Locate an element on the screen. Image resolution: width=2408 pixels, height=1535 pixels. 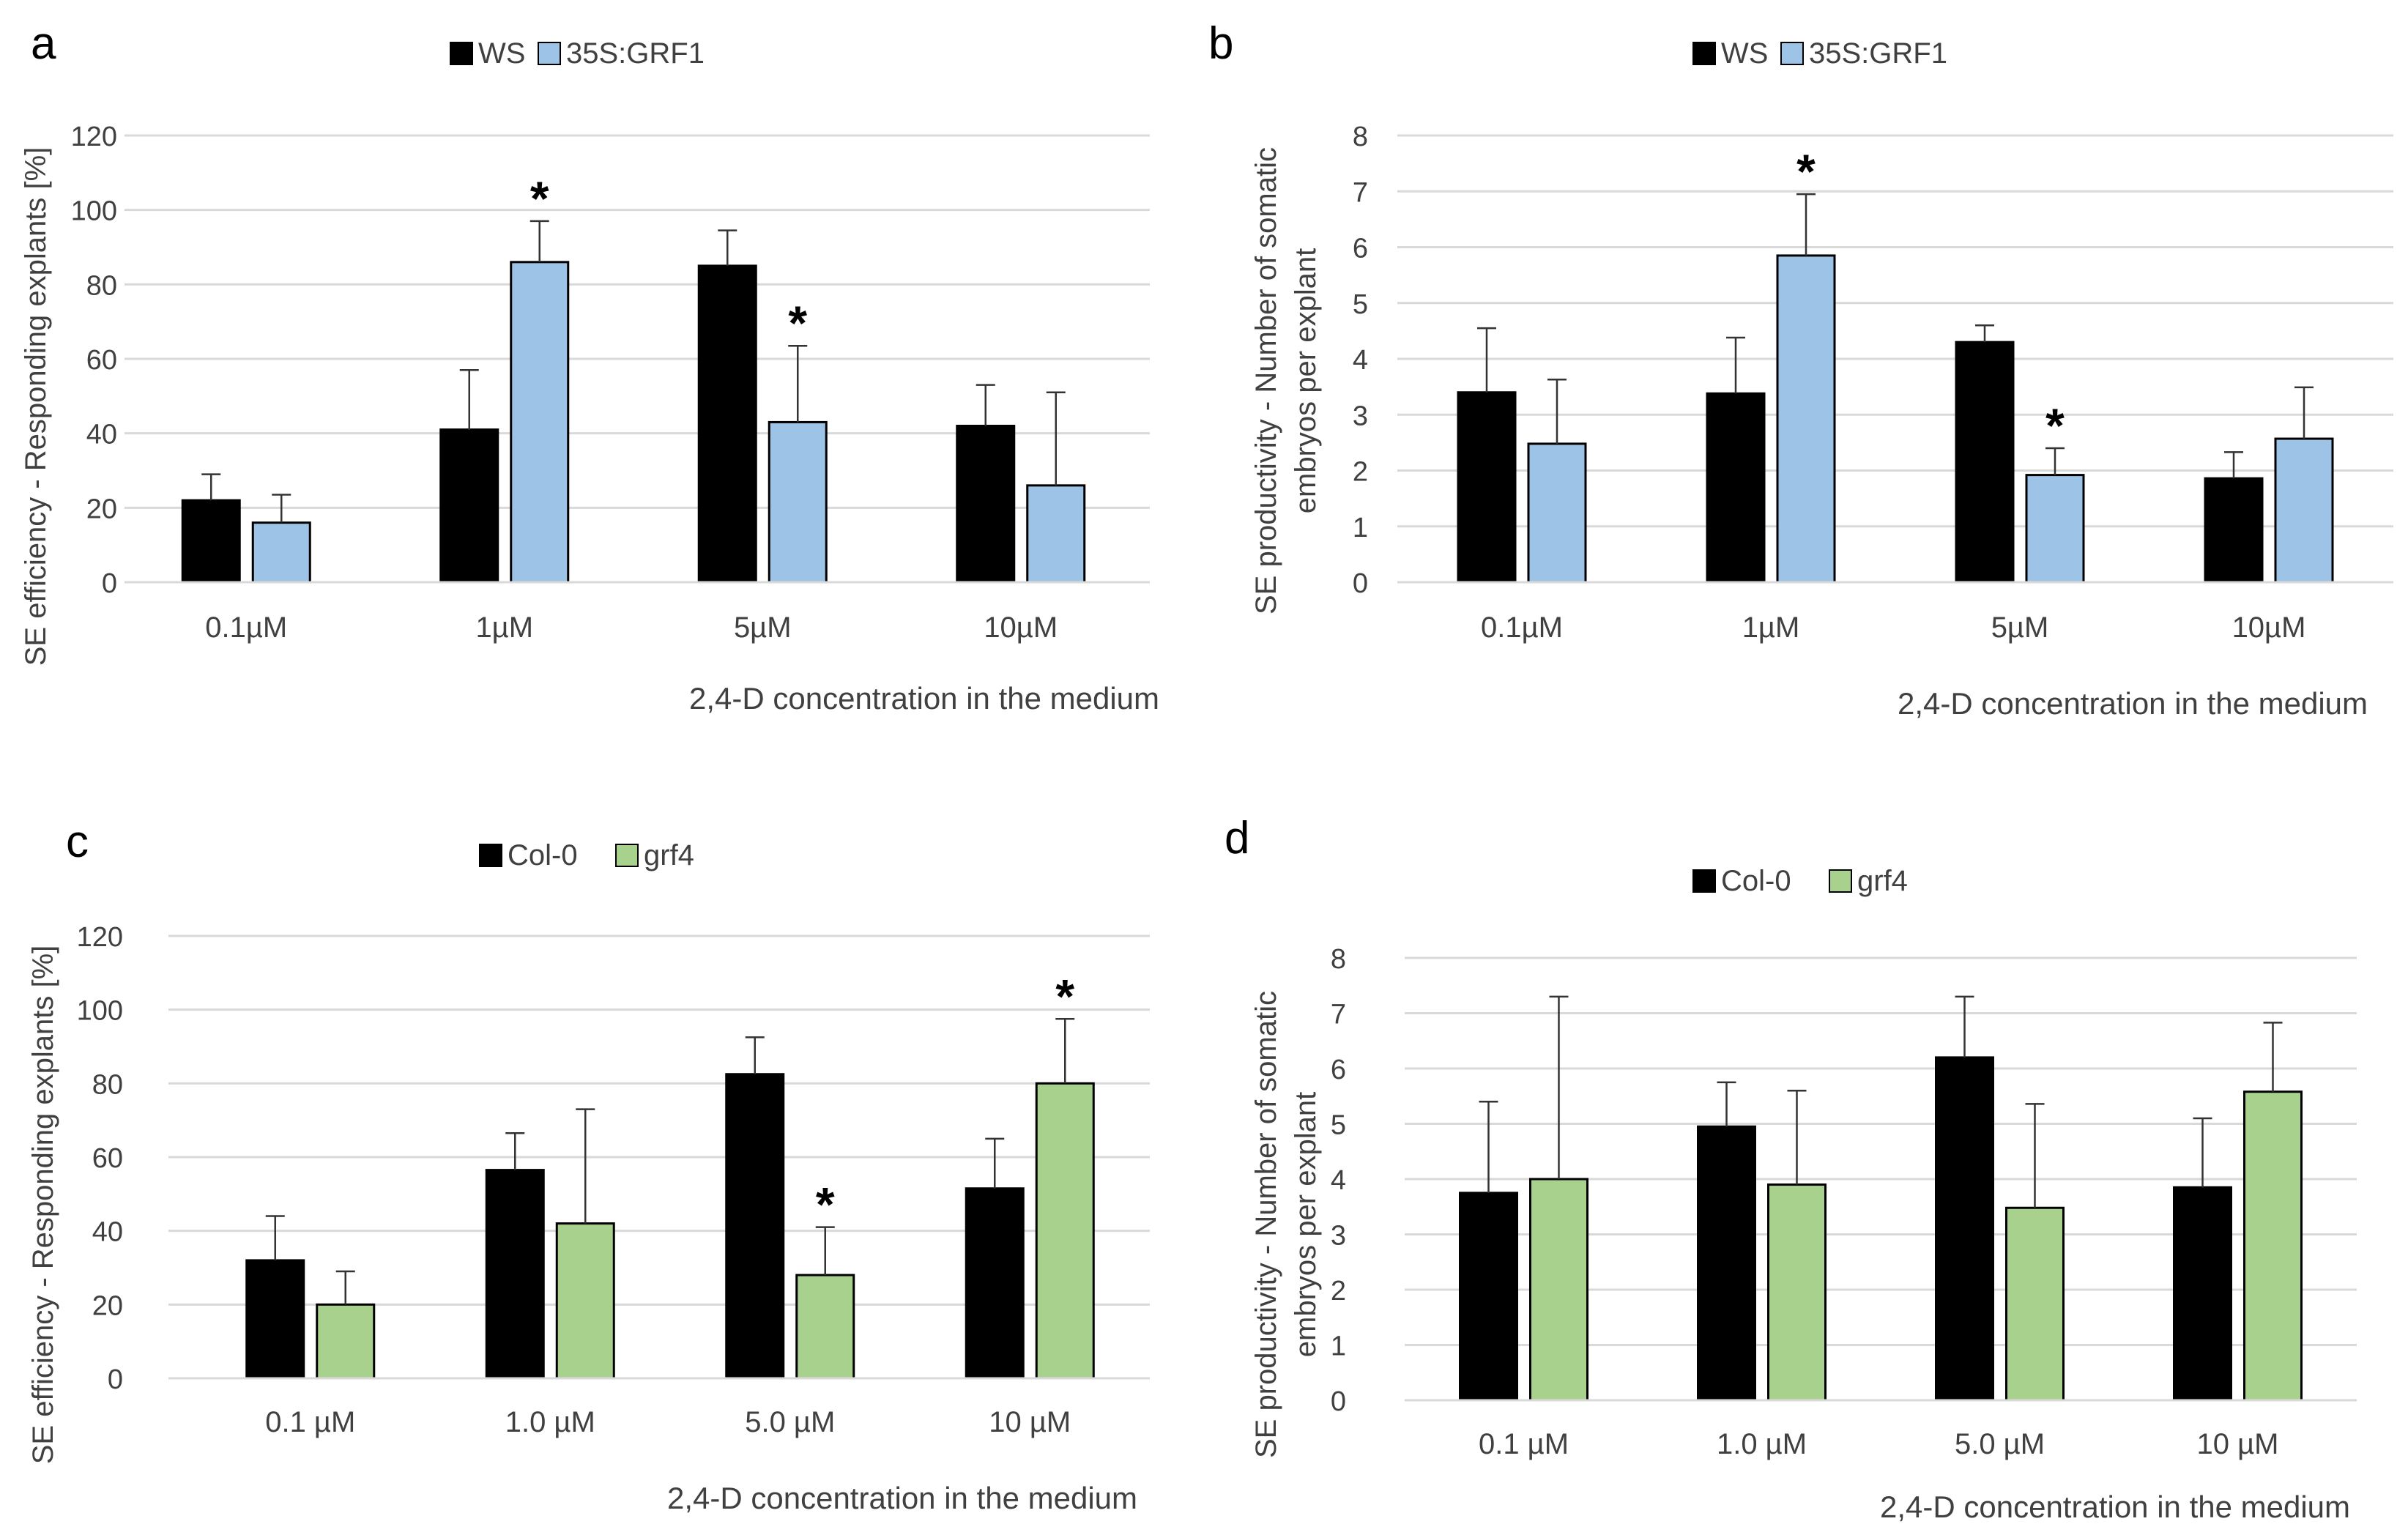
y-axis-title: SE productivity - Number of somatic is located at coordinates (1266, 1224).